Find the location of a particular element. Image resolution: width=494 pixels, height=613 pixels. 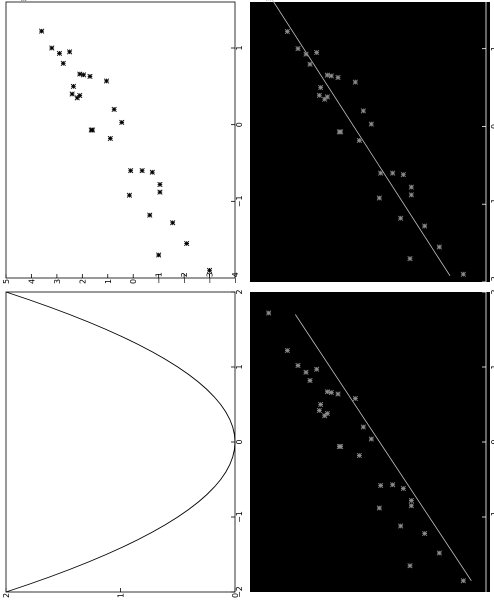

y-tick-label: 5 is located at coordinates (6, 281).